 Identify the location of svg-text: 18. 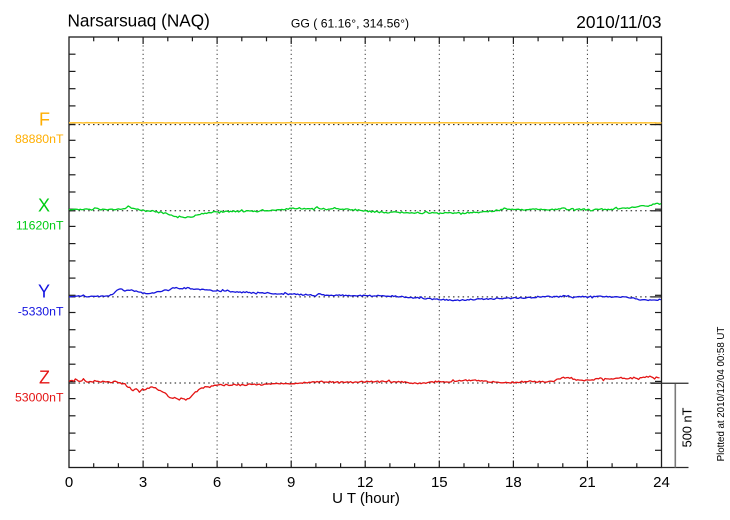
(513, 482).